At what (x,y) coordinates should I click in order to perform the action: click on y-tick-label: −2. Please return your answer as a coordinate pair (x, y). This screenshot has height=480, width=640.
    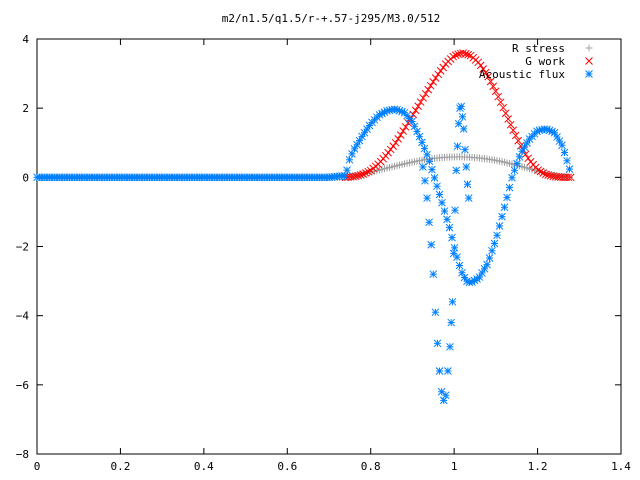
    Looking at the image, I should click on (22, 247).